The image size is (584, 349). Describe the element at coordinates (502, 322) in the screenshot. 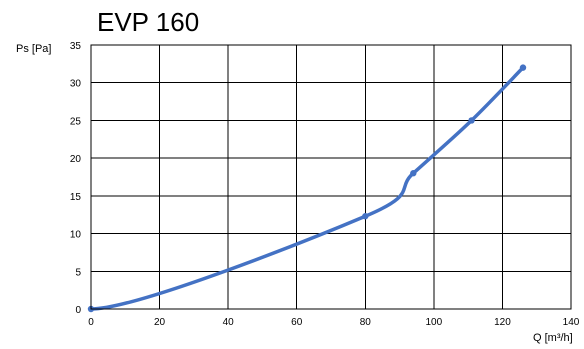

I see `x-tick-label: 120` at that location.